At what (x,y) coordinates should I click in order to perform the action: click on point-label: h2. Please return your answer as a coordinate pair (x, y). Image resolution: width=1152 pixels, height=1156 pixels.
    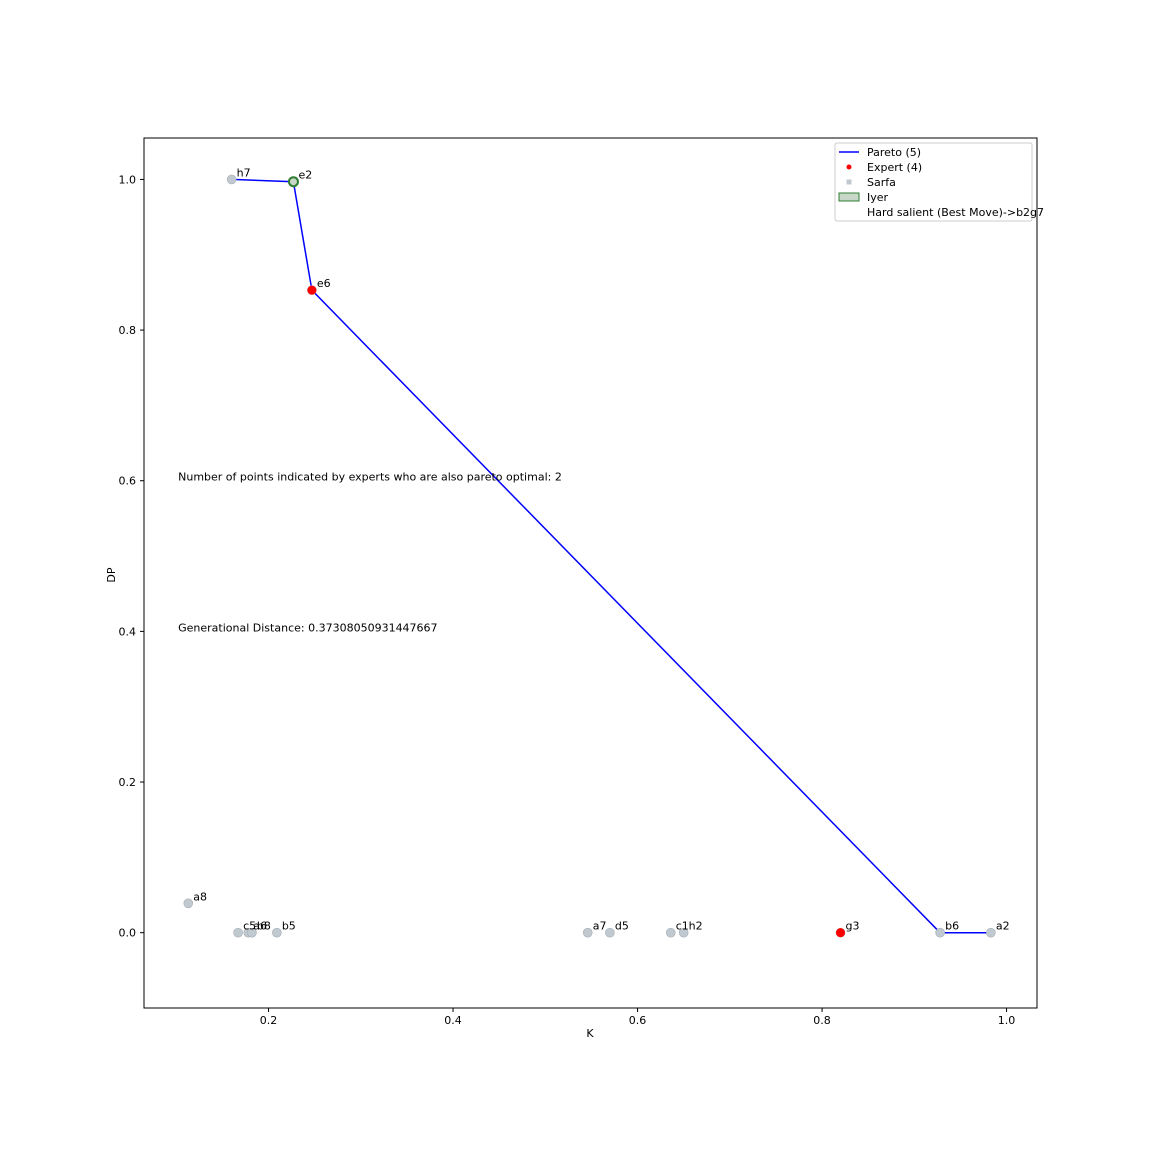
    Looking at the image, I should click on (696, 926).